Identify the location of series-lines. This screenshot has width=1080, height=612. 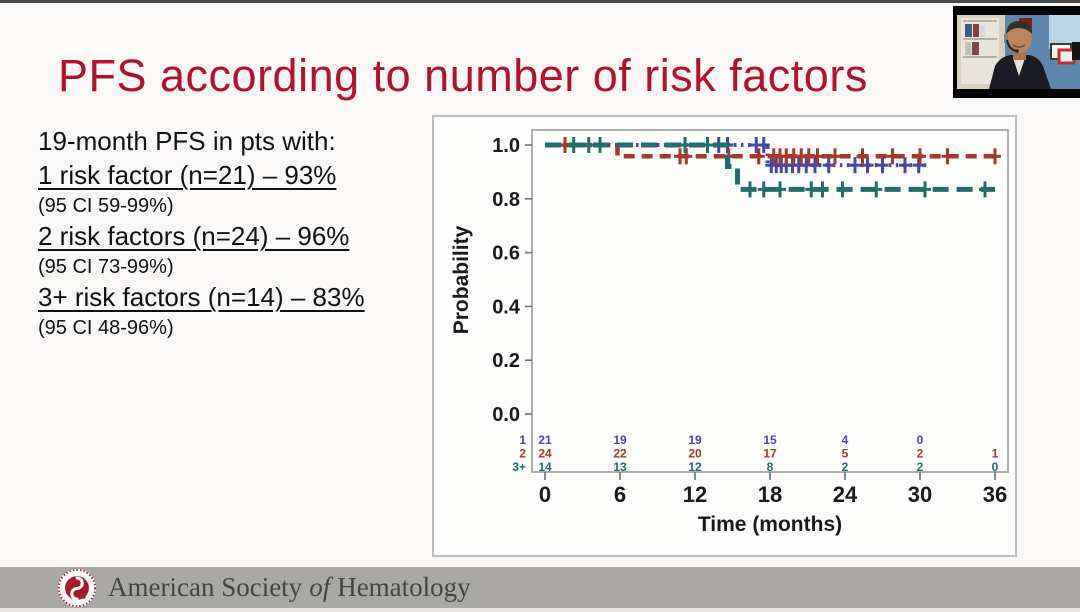
(773, 167).